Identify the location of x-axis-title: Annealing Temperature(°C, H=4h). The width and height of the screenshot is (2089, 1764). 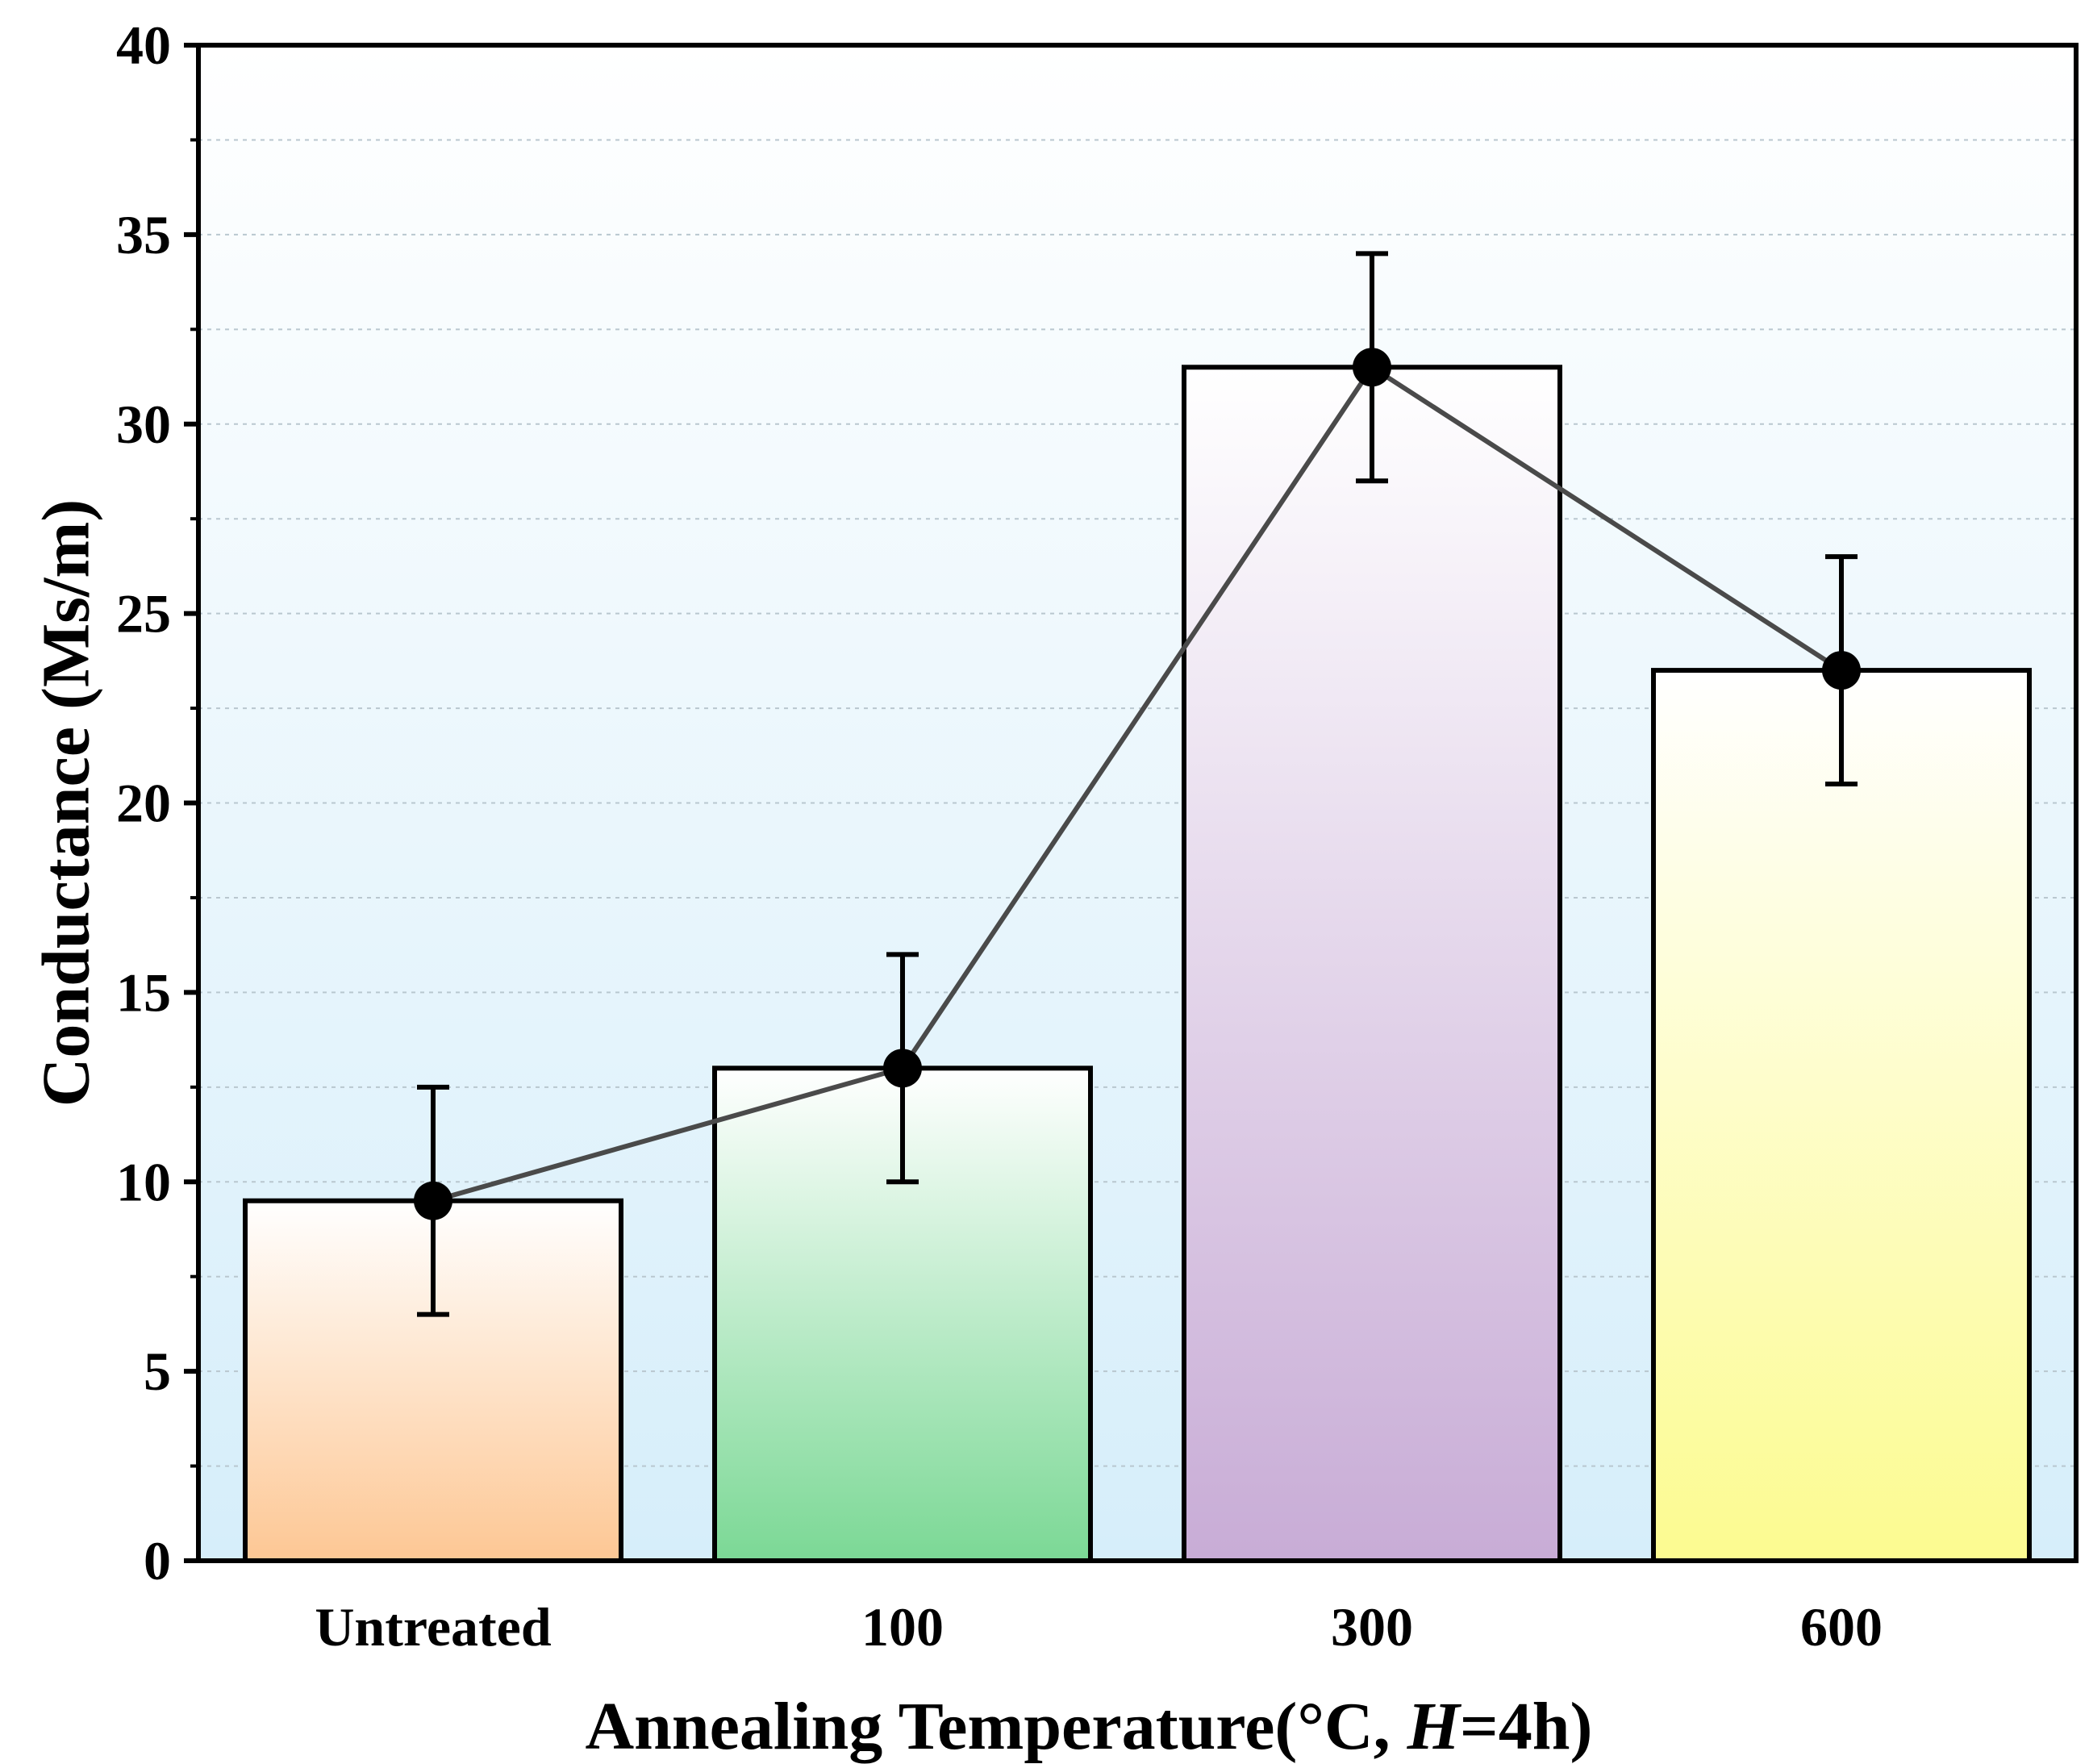
(1089, 1726).